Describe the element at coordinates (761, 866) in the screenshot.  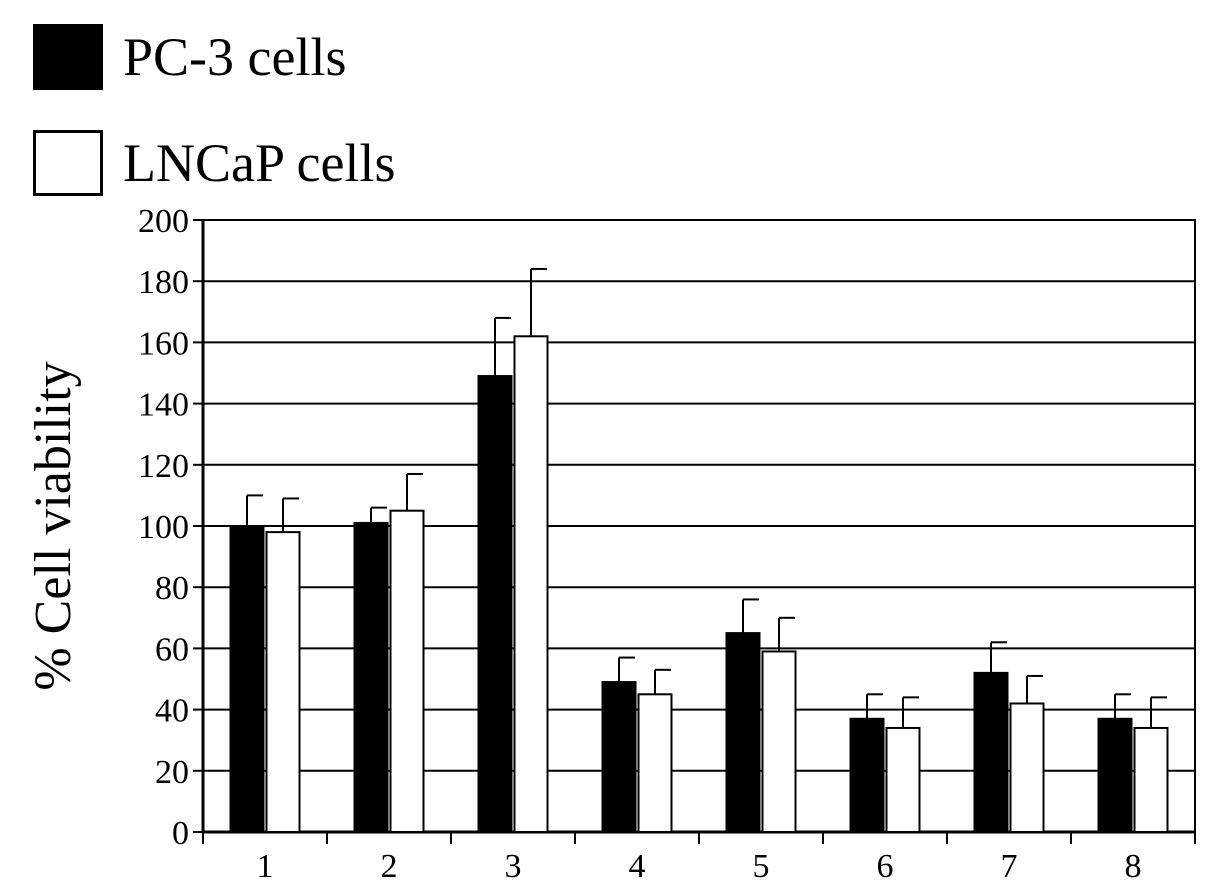
I see `x-tick-label: 5` at that location.